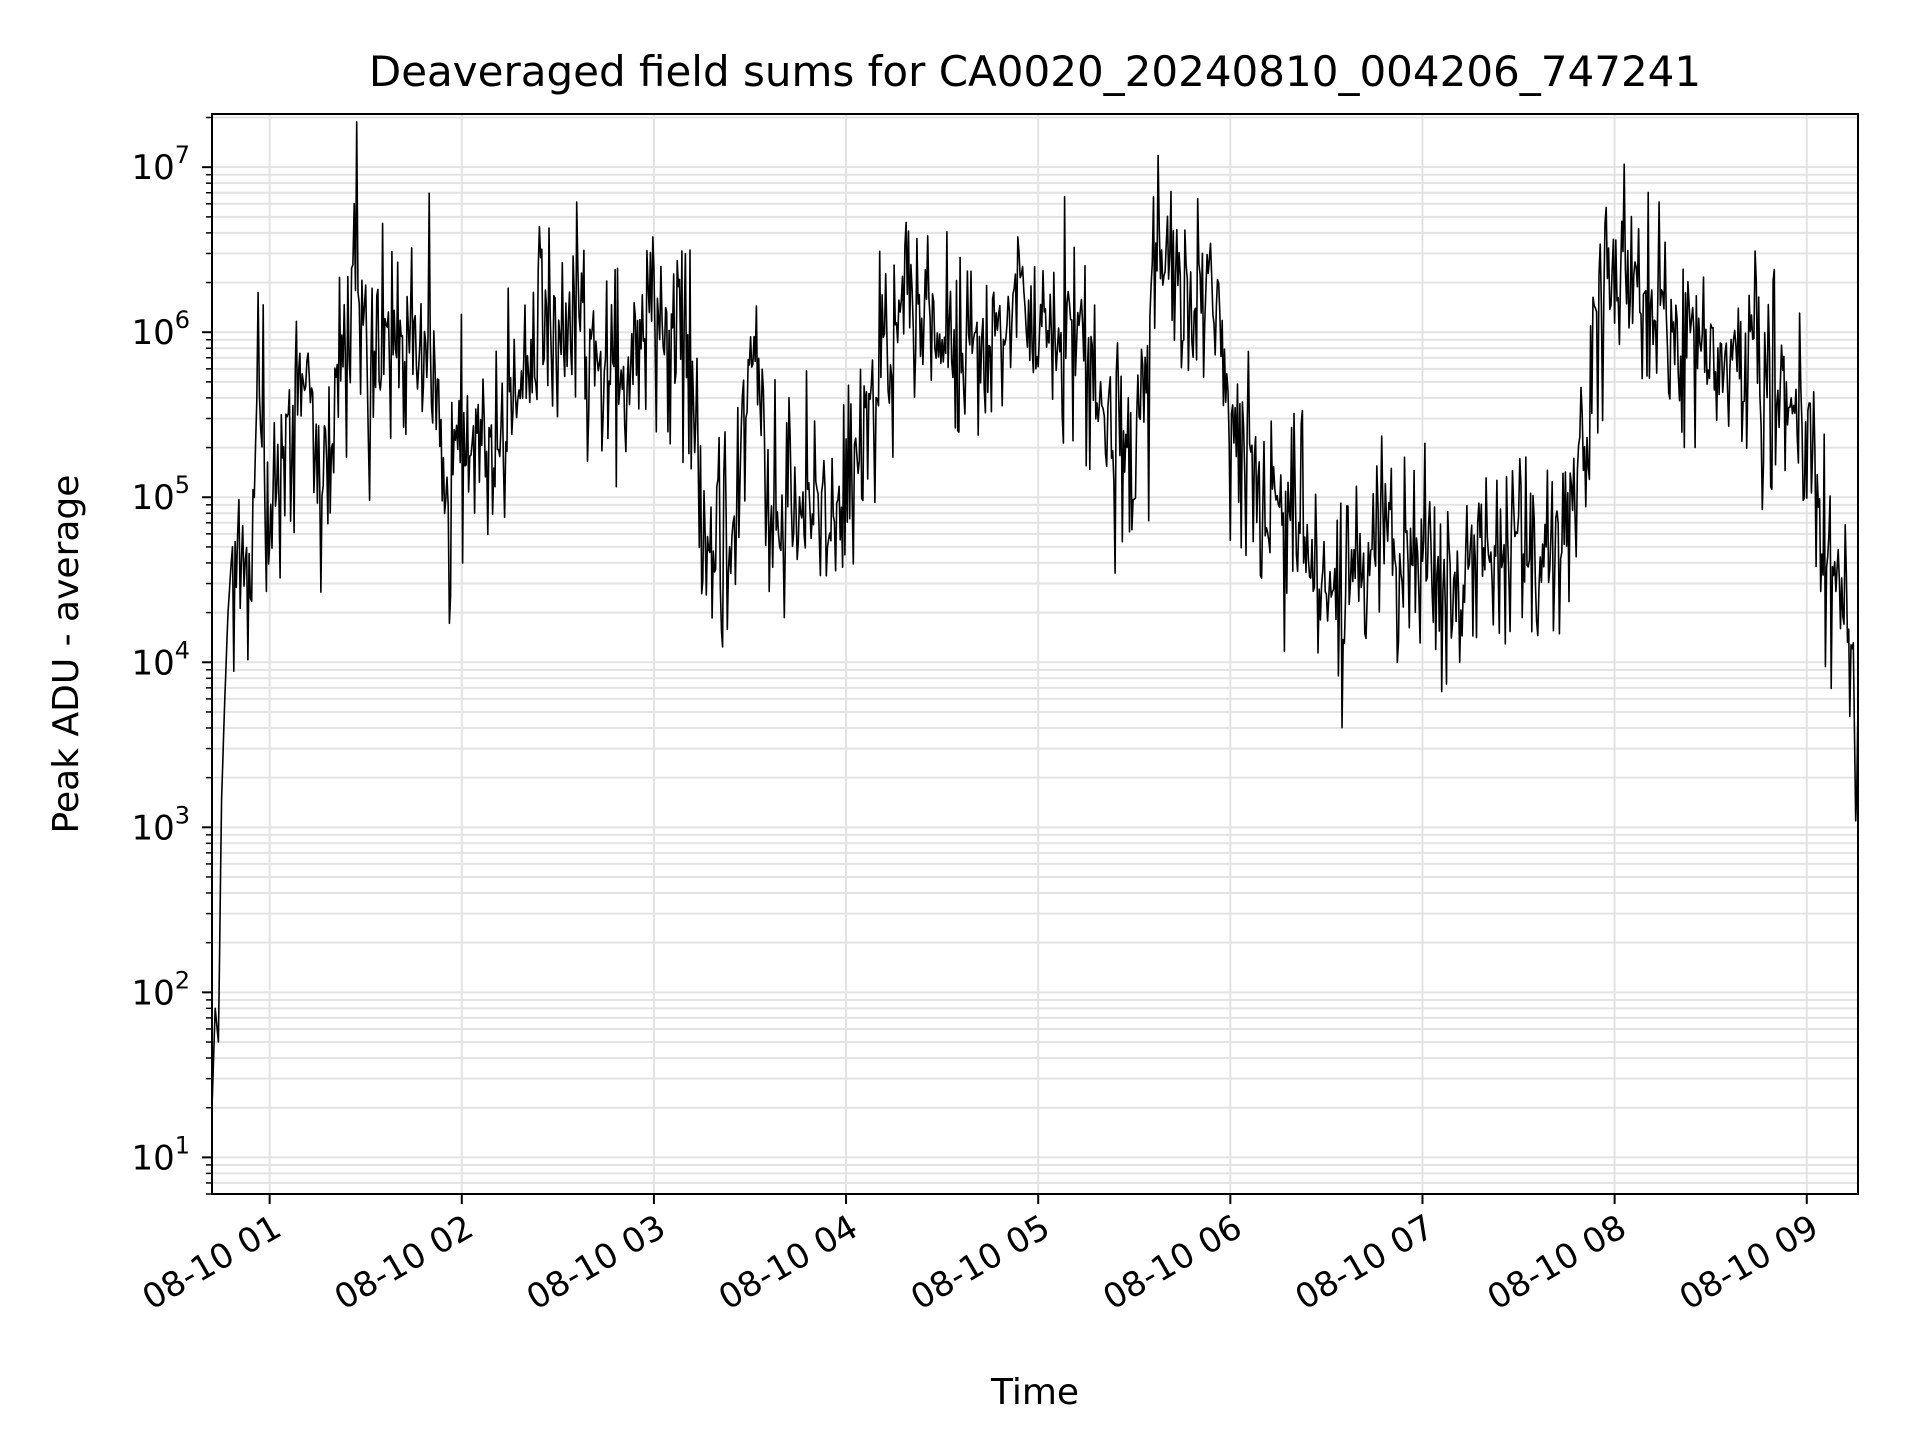 Image resolution: width=1920 pixels, height=1440 pixels. Describe the element at coordinates (160, 494) in the screenshot. I see `y-tick-label: 10⁵` at that location.